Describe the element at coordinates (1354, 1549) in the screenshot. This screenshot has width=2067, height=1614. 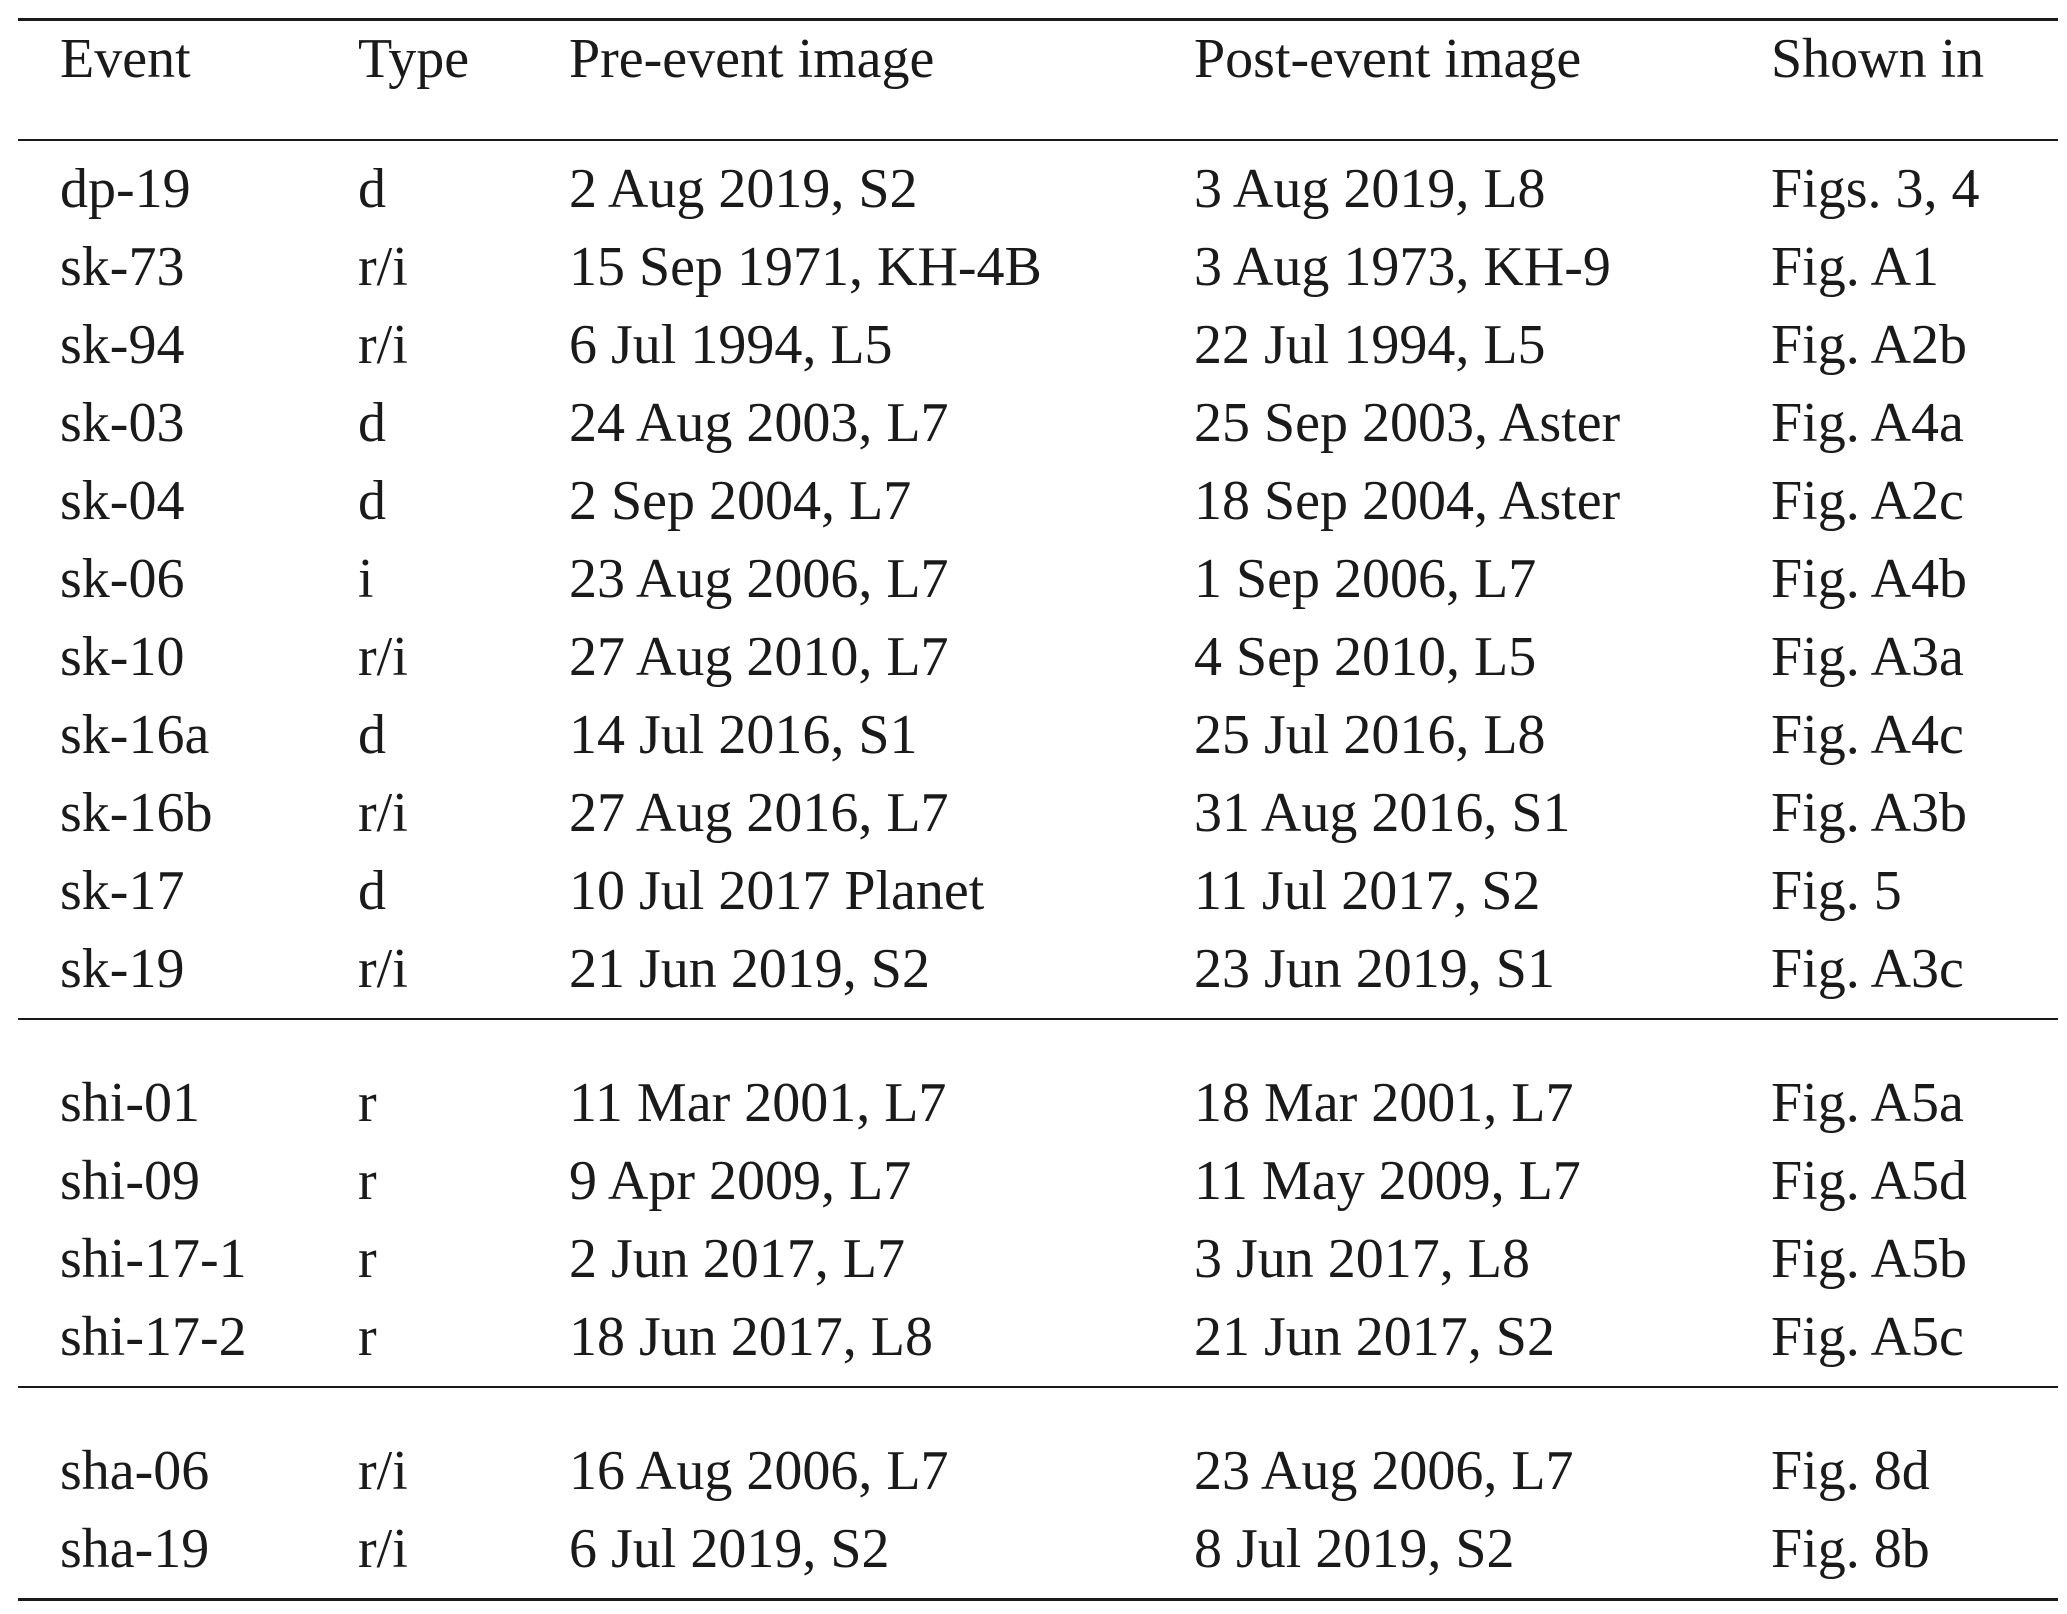
I see `cell-post-event-image: 8 Jul 2019, S2` at that location.